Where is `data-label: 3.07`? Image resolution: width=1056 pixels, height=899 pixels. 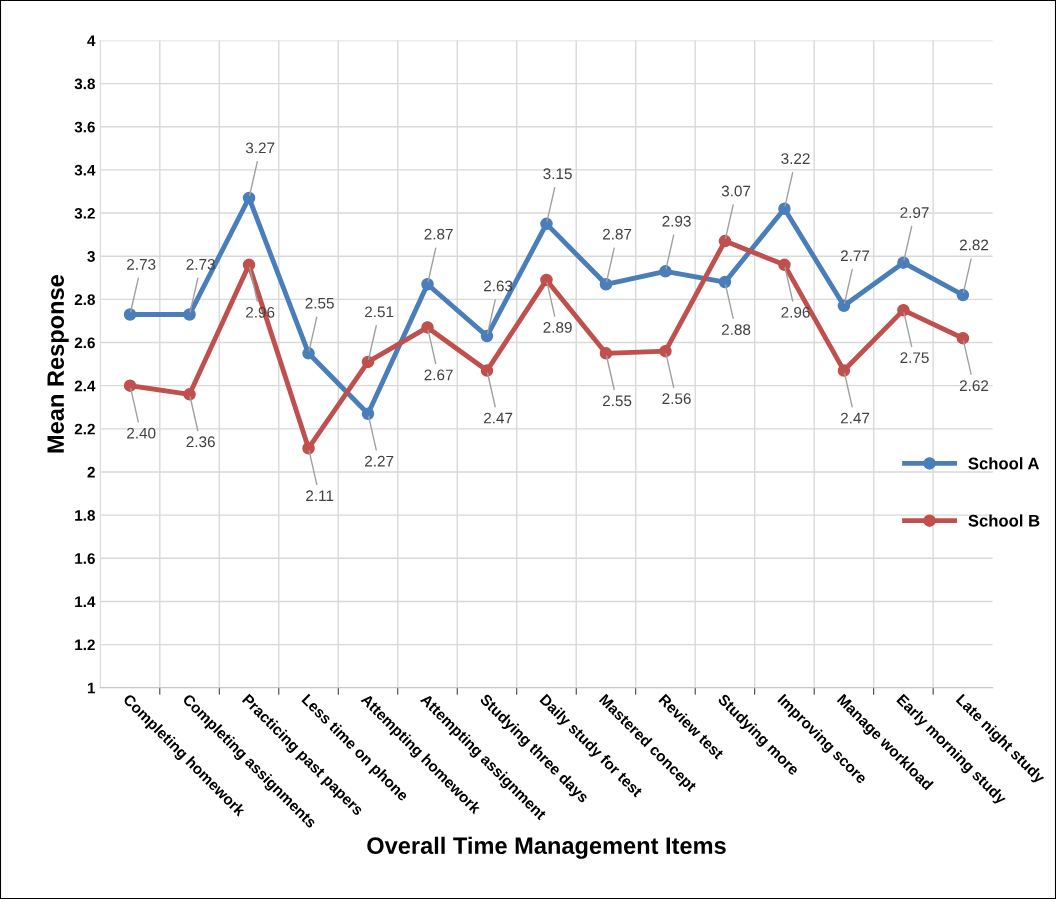 data-label: 3.07 is located at coordinates (736, 191).